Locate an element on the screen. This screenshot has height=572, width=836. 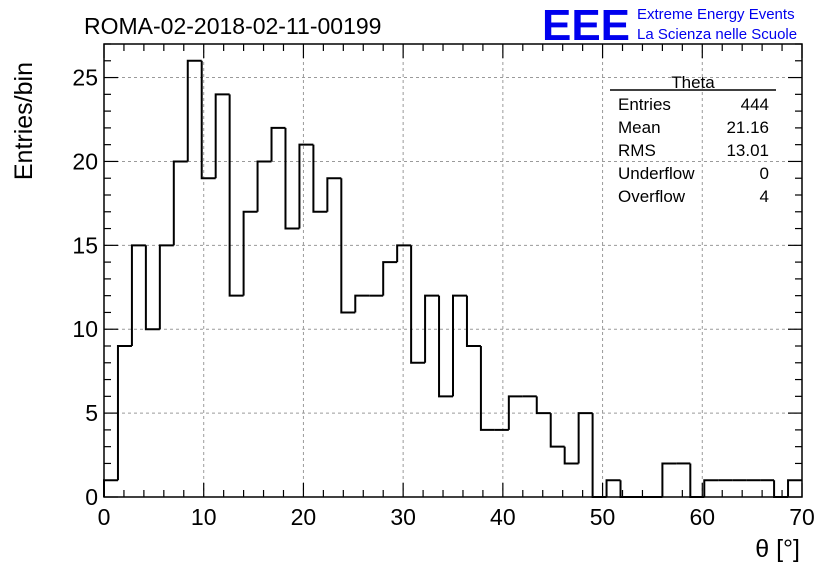
stats-mean-value: 21.16 is located at coordinates (747, 127).